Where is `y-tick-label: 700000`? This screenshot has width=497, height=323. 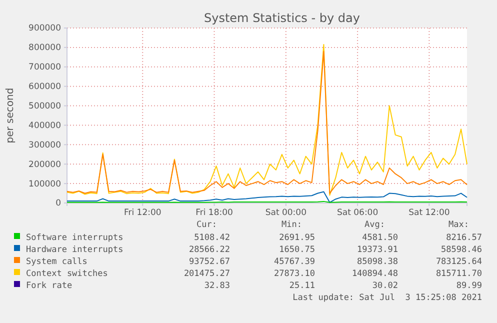
y-tick-label: 700000 is located at coordinates (44, 67).